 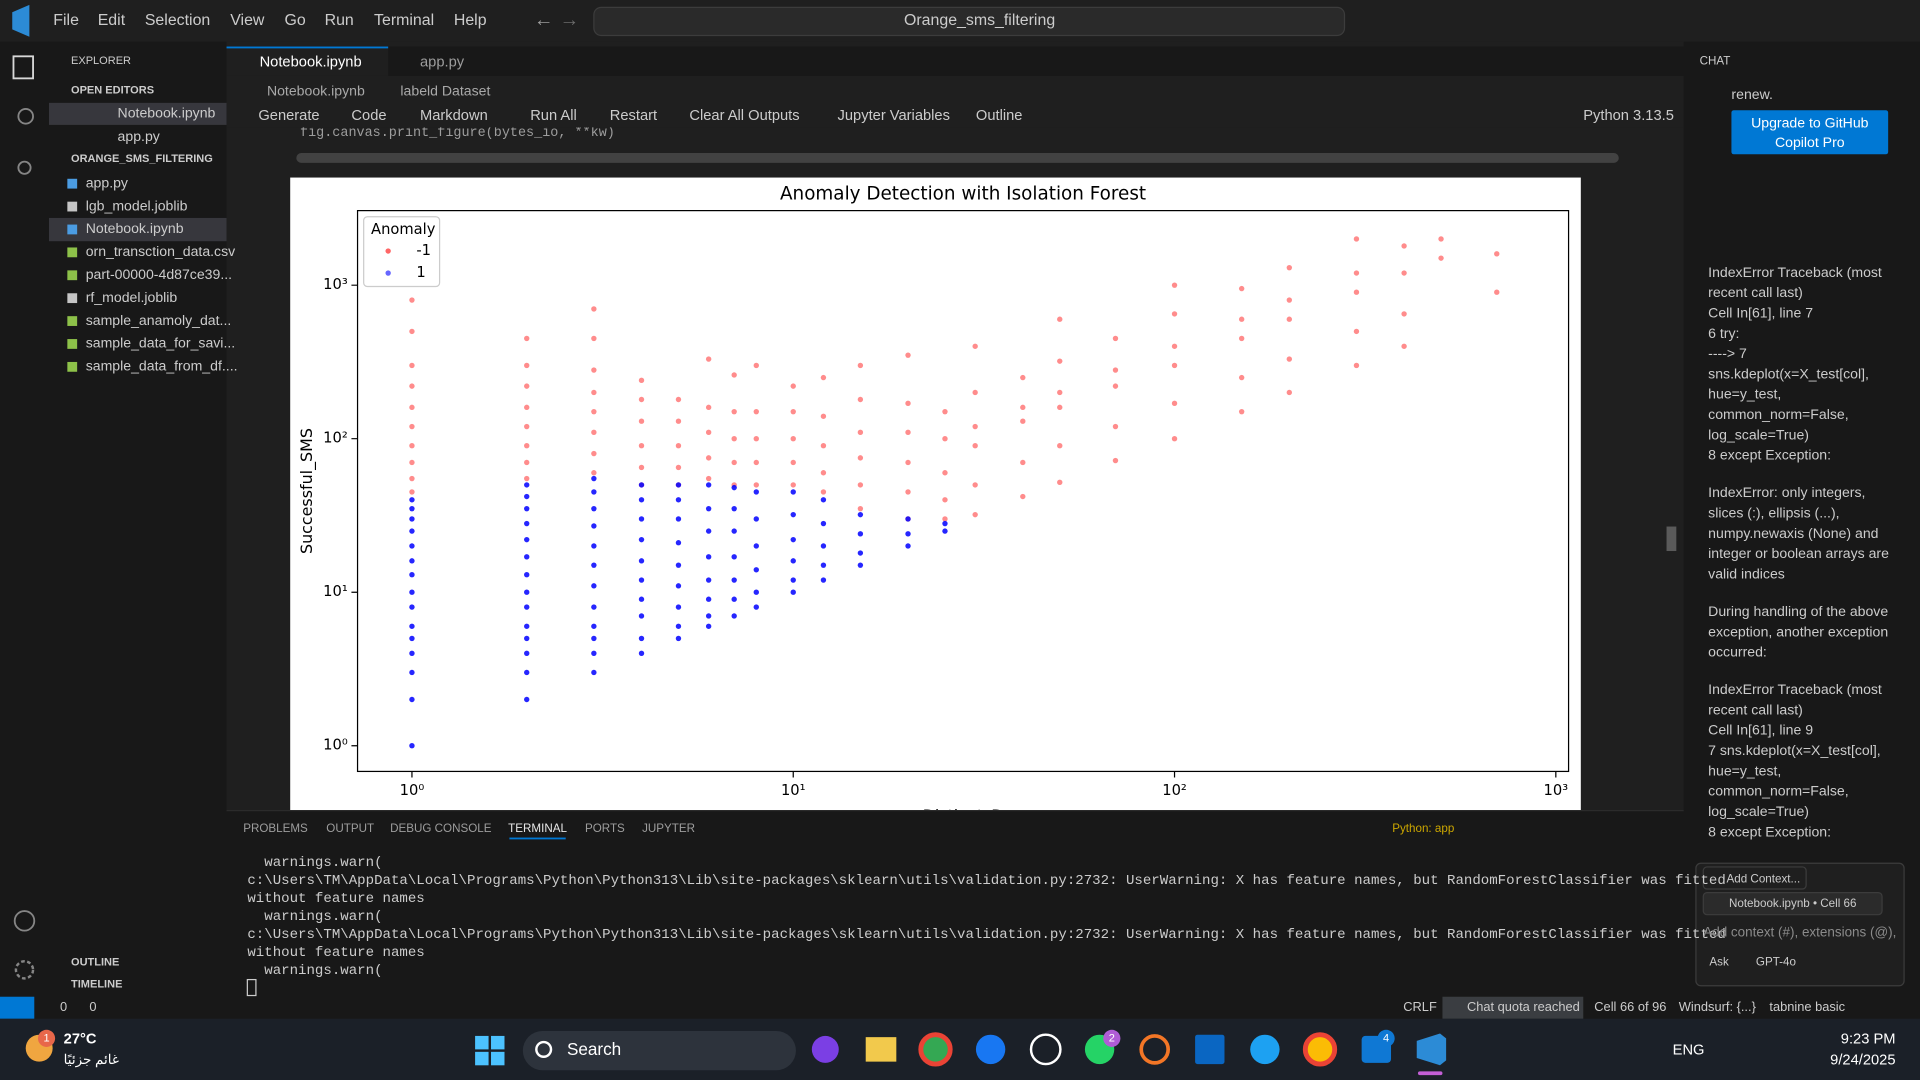 What do you see at coordinates (368, 116) in the screenshot?
I see `toolbar-button: Code` at bounding box center [368, 116].